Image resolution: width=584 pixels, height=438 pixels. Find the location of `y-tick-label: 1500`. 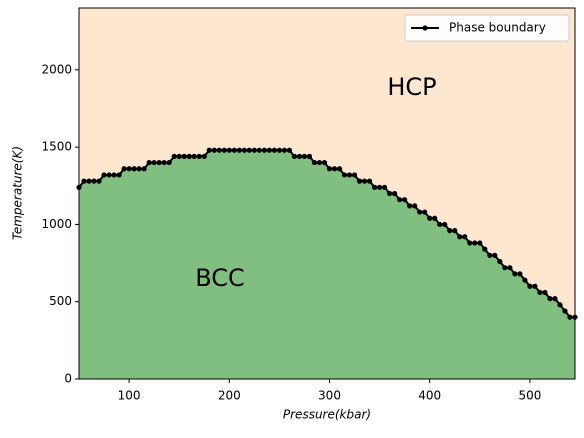

y-tick-label: 1500 is located at coordinates (56, 147).